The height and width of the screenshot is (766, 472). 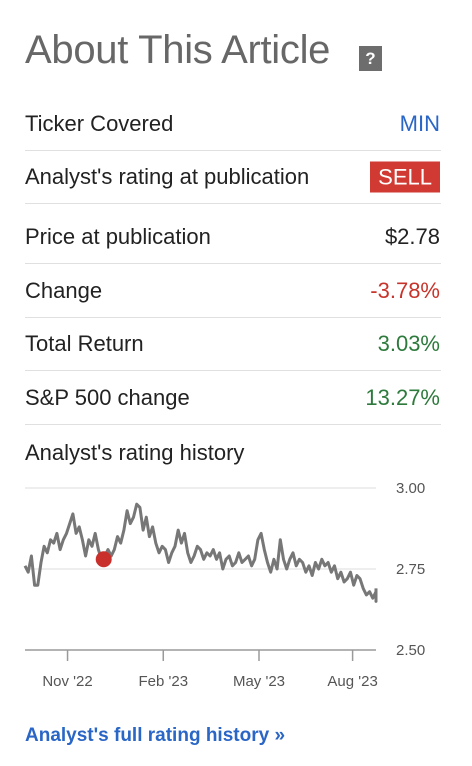 What do you see at coordinates (233, 237) in the screenshot?
I see `row-price: Price at publication $2.78` at bounding box center [233, 237].